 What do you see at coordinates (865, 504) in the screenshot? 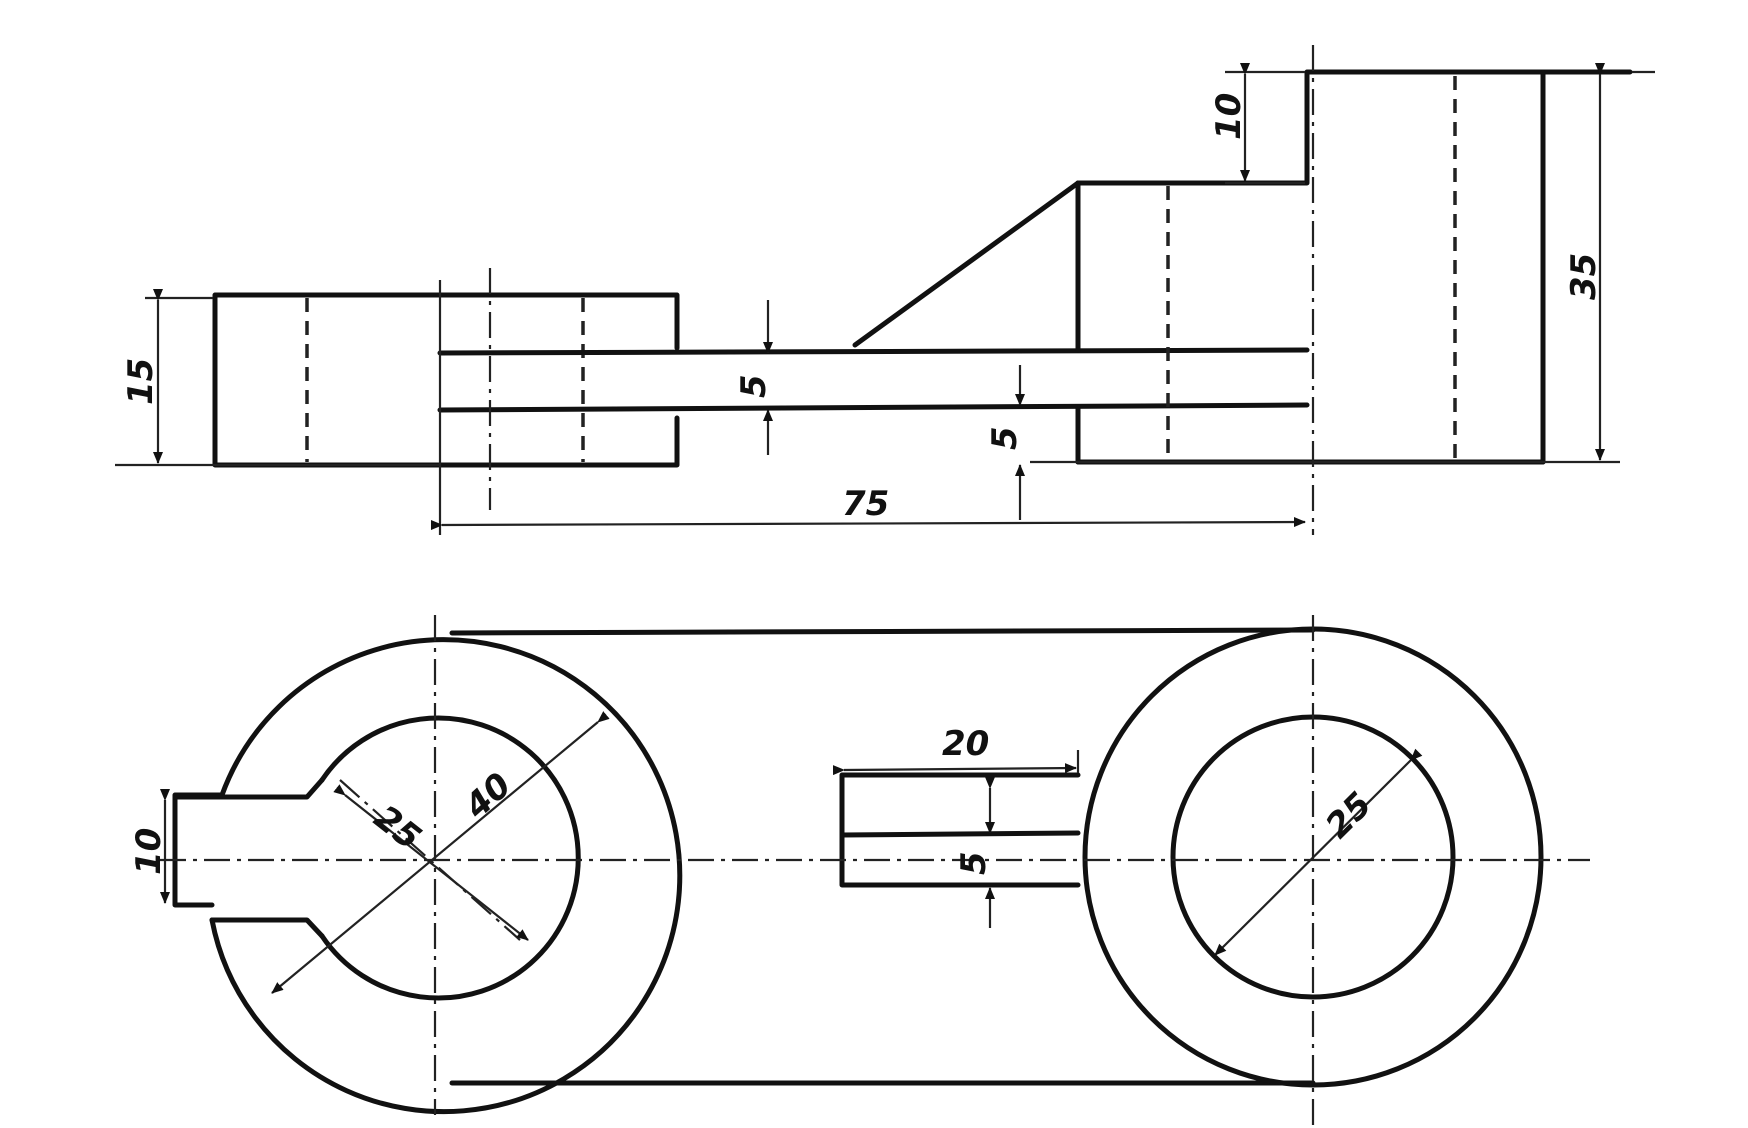
I see `dim-label-75: 75` at bounding box center [865, 504].